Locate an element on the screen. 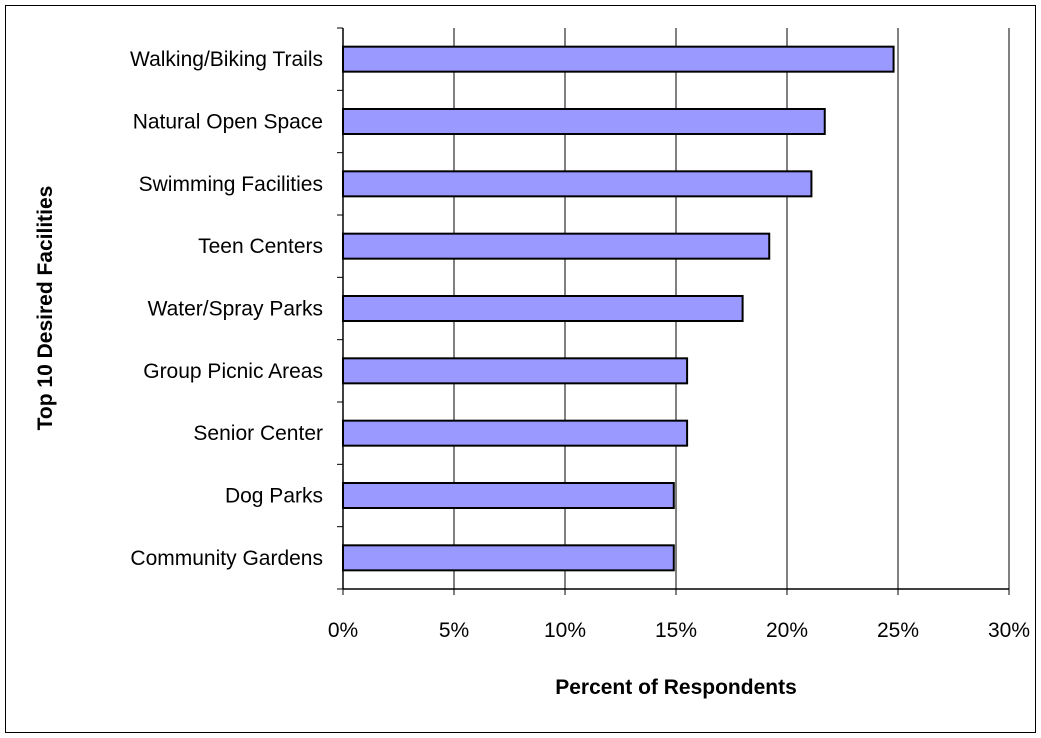  category-label: Community Gardens is located at coordinates (226, 558).